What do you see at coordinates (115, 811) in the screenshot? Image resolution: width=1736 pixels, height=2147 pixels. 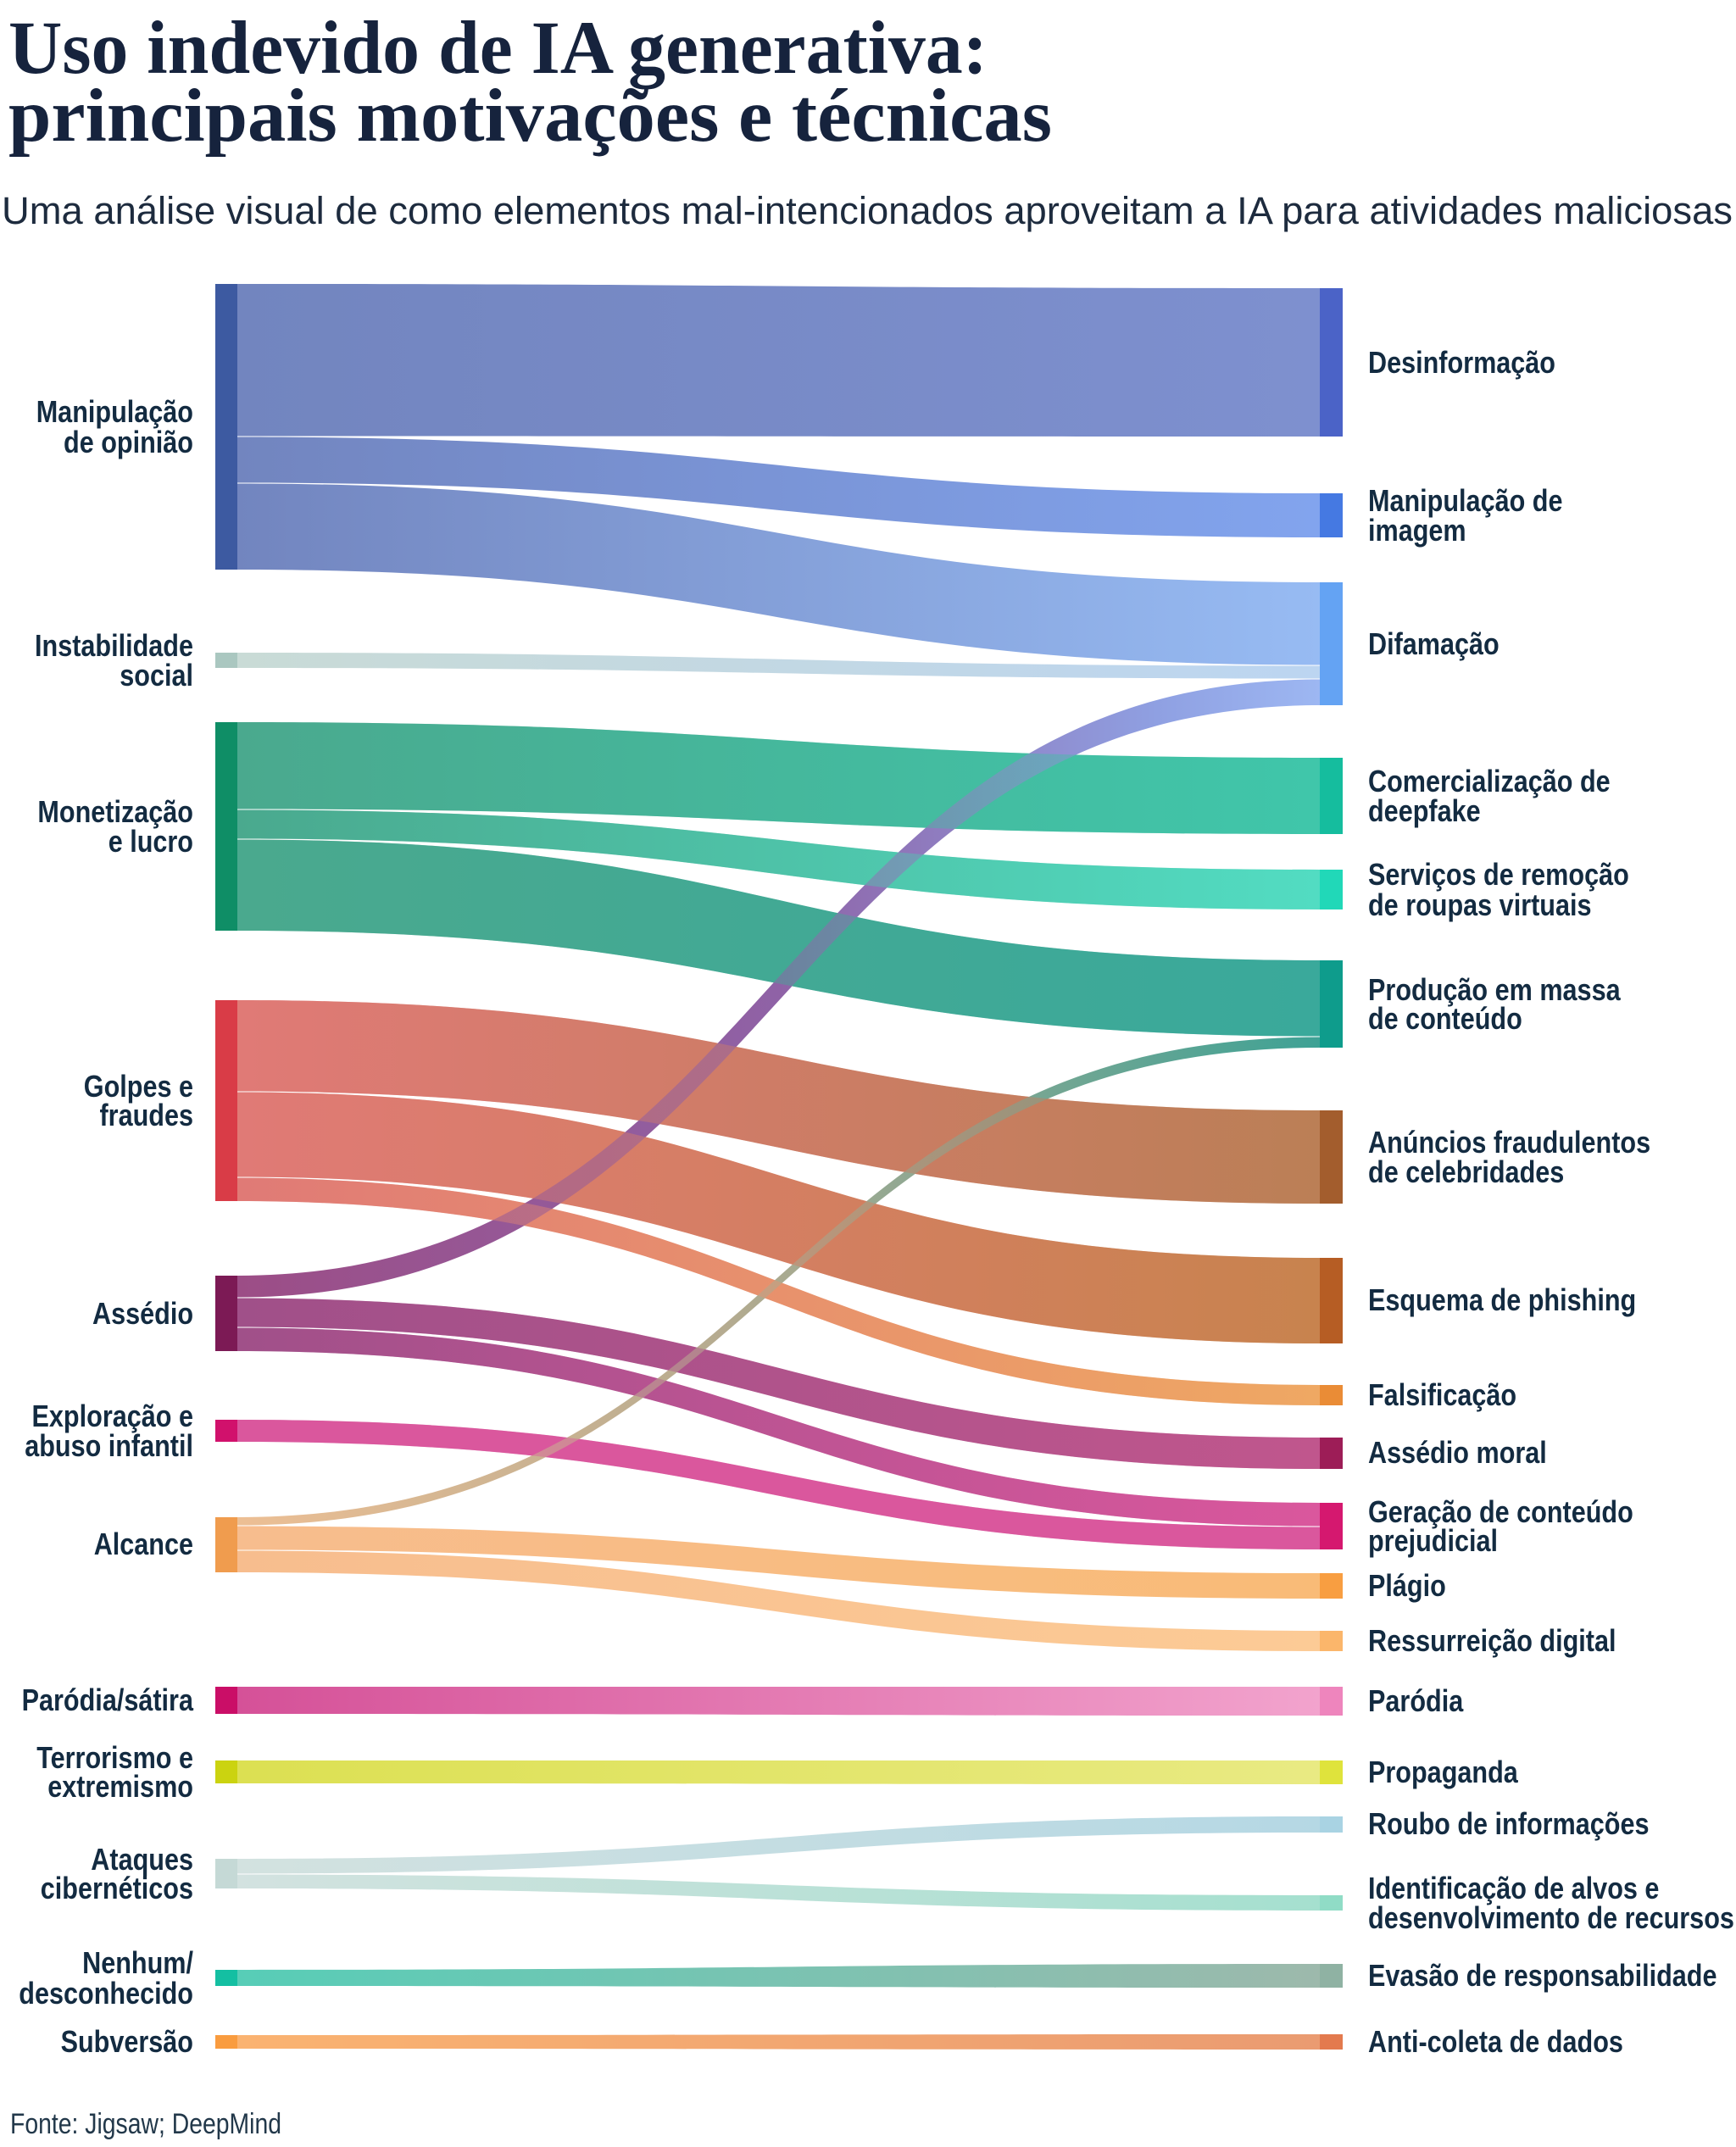 I see `svg-text: Monetização` at bounding box center [115, 811].